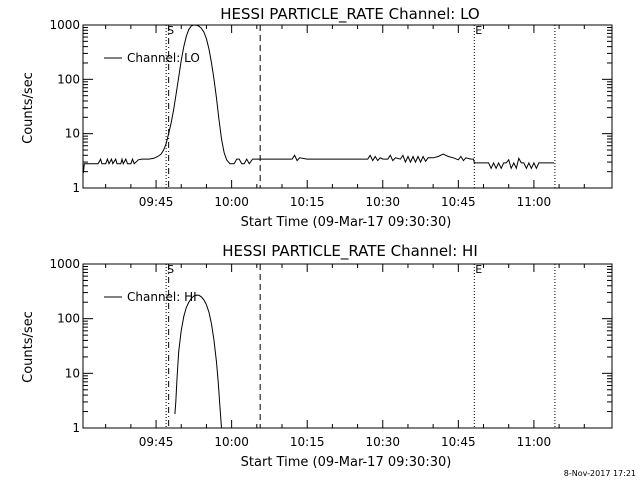 The height and width of the screenshot is (480, 640). What do you see at coordinates (600, 473) in the screenshot?
I see `timestamp-footer: 8-Nov-2017 17:21` at bounding box center [600, 473].